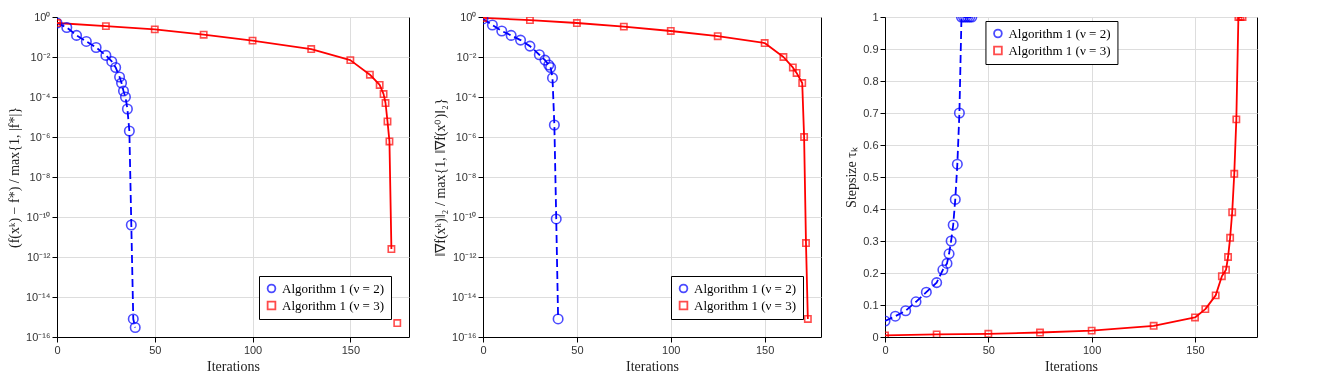  What do you see at coordinates (333, 305) in the screenshot?
I see `legend-label: Algorithm 1 (ν = 3)` at bounding box center [333, 305].